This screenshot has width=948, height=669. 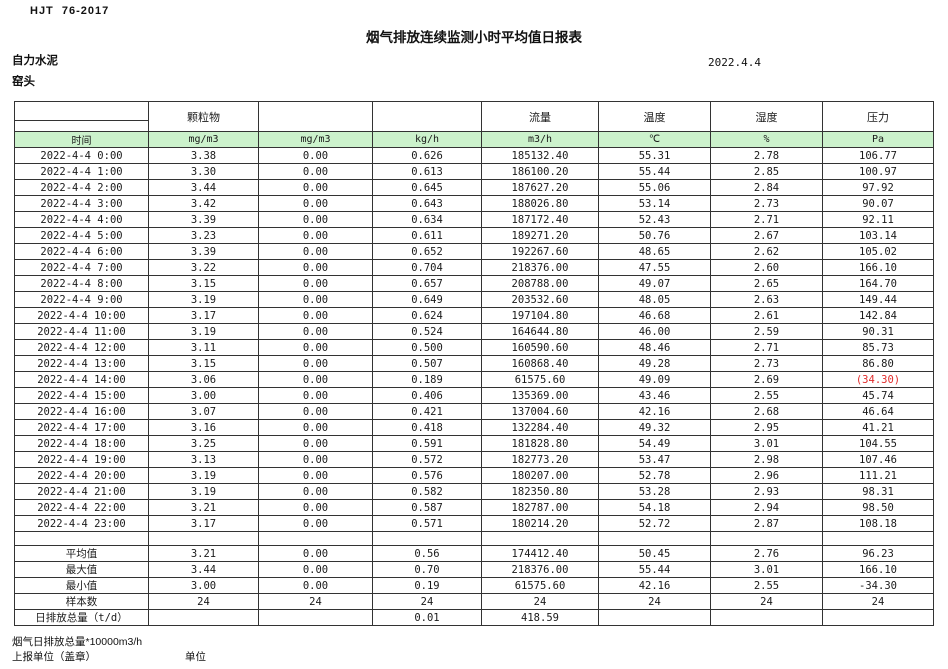 What do you see at coordinates (203, 235) in the screenshot?
I see `cell: 3.23` at bounding box center [203, 235].